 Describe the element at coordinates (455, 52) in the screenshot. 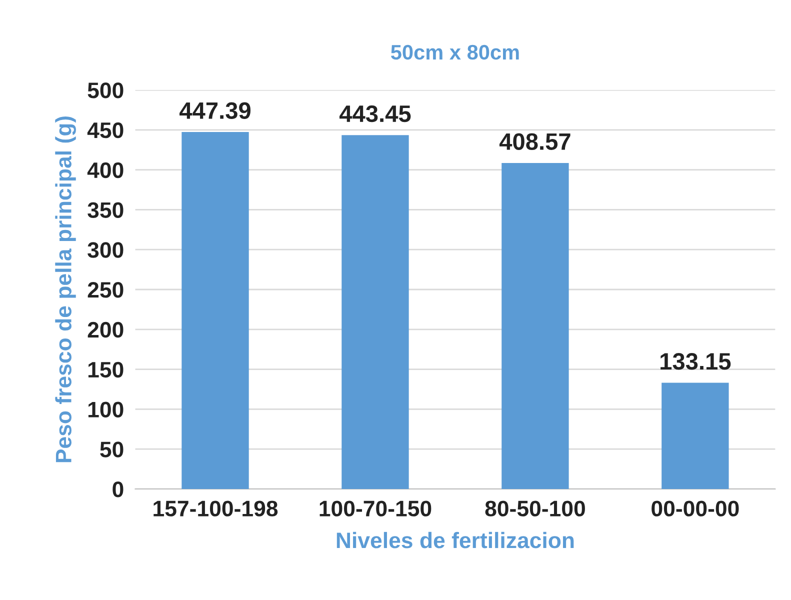

I see `chart-title: 50cm x 80cm` at that location.